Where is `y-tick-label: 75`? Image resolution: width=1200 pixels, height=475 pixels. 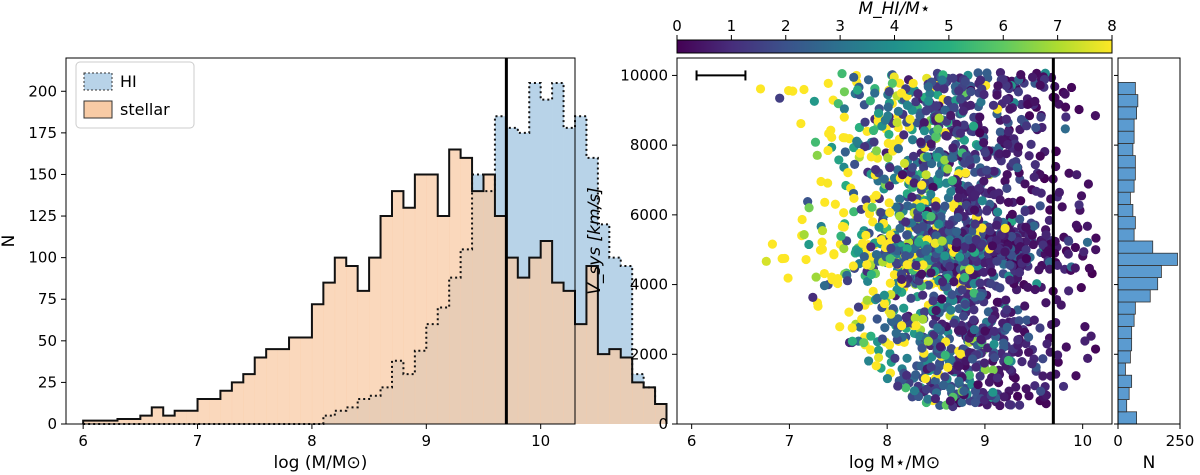
y-tick-label: 75 is located at coordinates (47, 299).